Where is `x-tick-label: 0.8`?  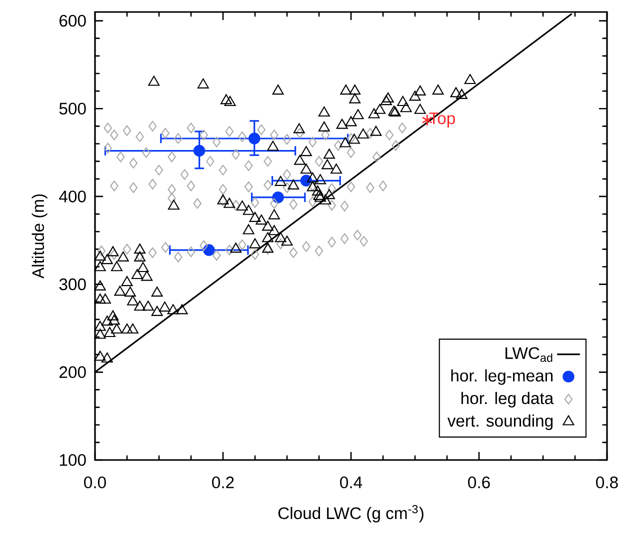
x-tick-label: 0.8 is located at coordinates (607, 482).